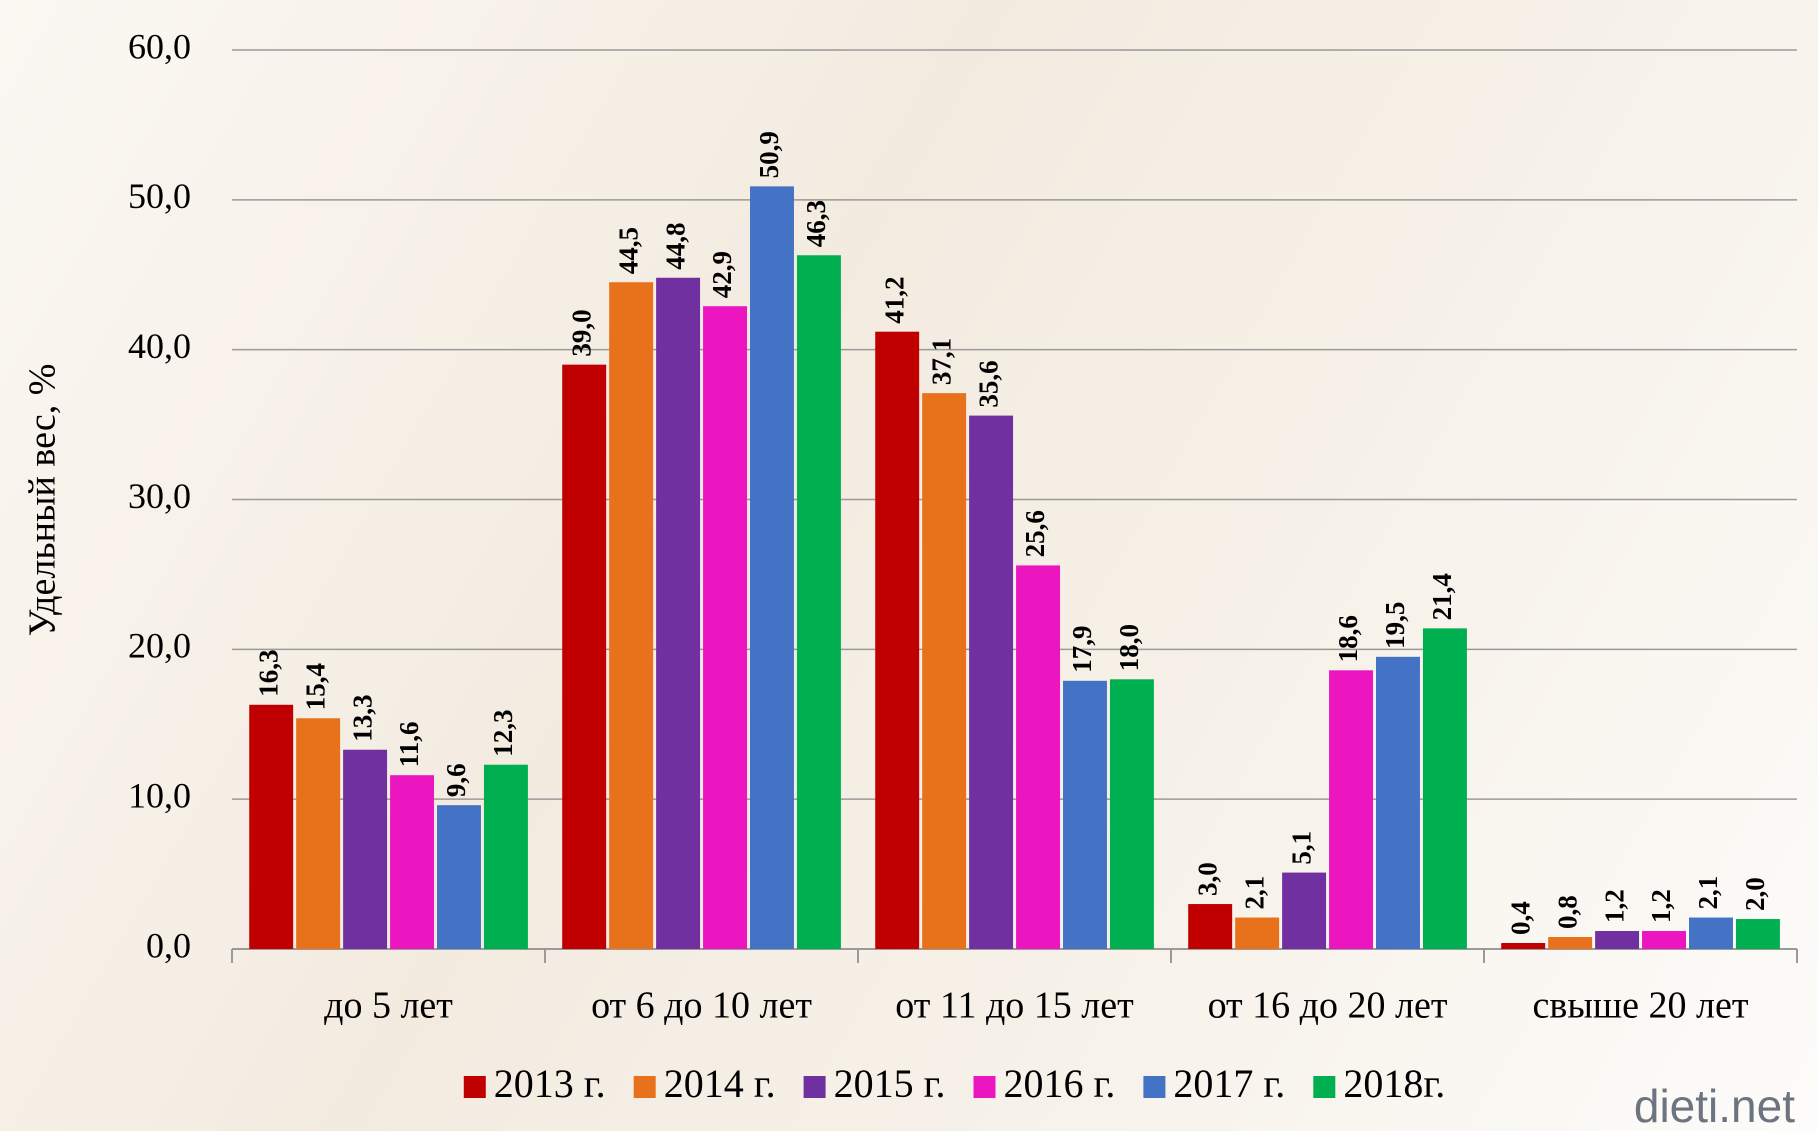 This screenshot has height=1131, width=1818. Describe the element at coordinates (1129, 647) in the screenshot. I see `value-label: 18,0` at that location.